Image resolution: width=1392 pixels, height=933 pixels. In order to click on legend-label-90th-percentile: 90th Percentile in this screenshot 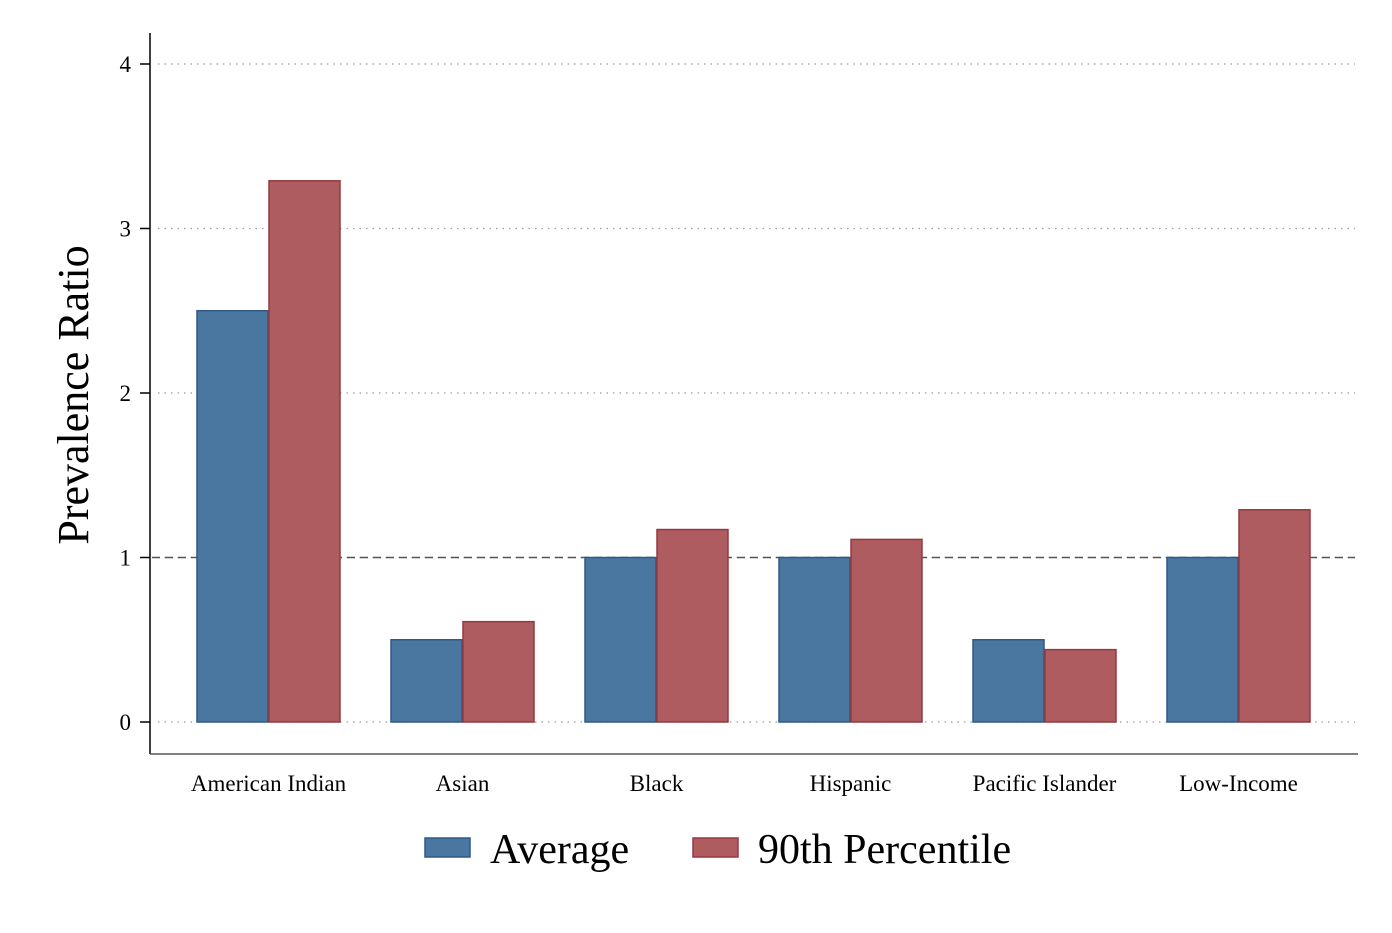, I will do `click(884, 850)`.